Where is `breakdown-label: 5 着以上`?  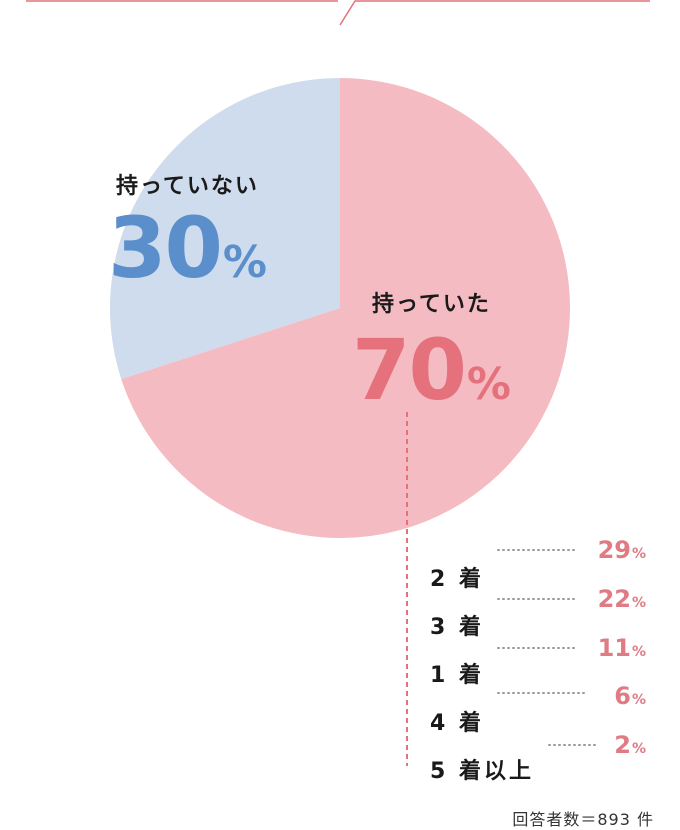 breakdown-label: 5 着以上 is located at coordinates (482, 771).